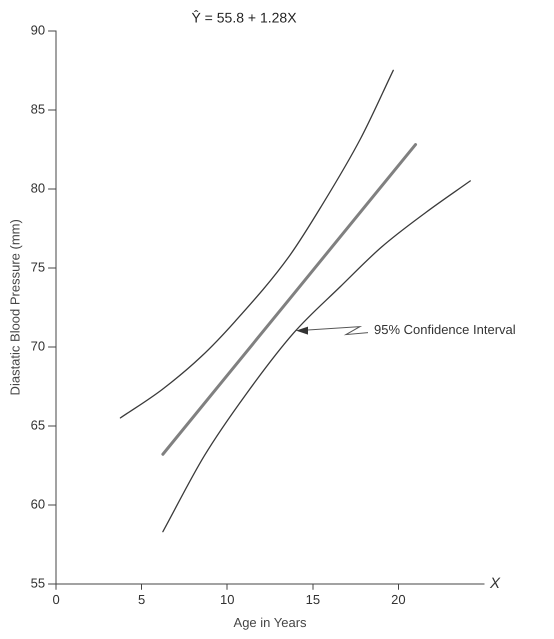 Image resolution: width=554 pixels, height=639 pixels. What do you see at coordinates (398, 600) in the screenshot?
I see `x-tick-label: 20` at bounding box center [398, 600].